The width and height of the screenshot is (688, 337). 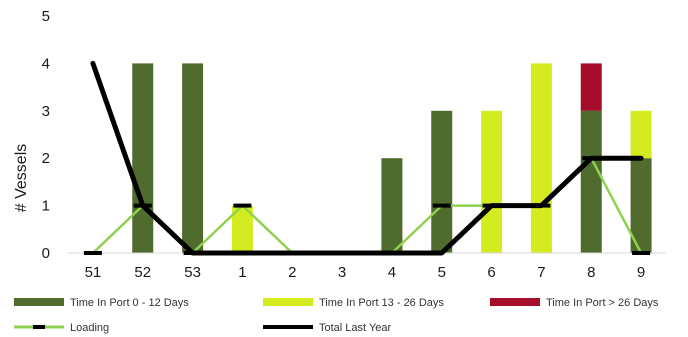 I want to click on y-tick-label: 2, so click(x=46, y=158).